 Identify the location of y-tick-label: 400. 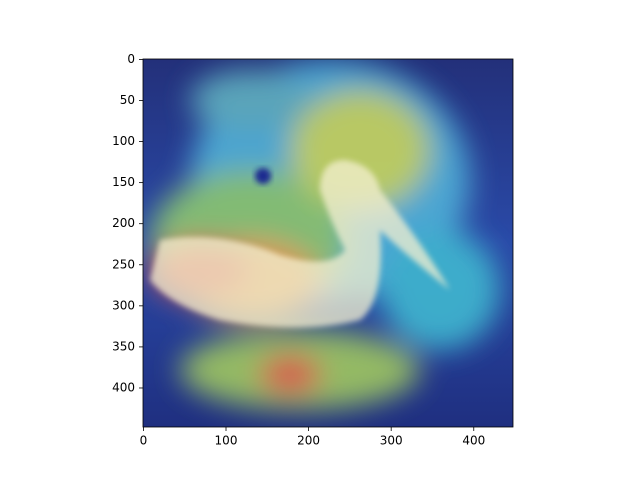
(123, 387).